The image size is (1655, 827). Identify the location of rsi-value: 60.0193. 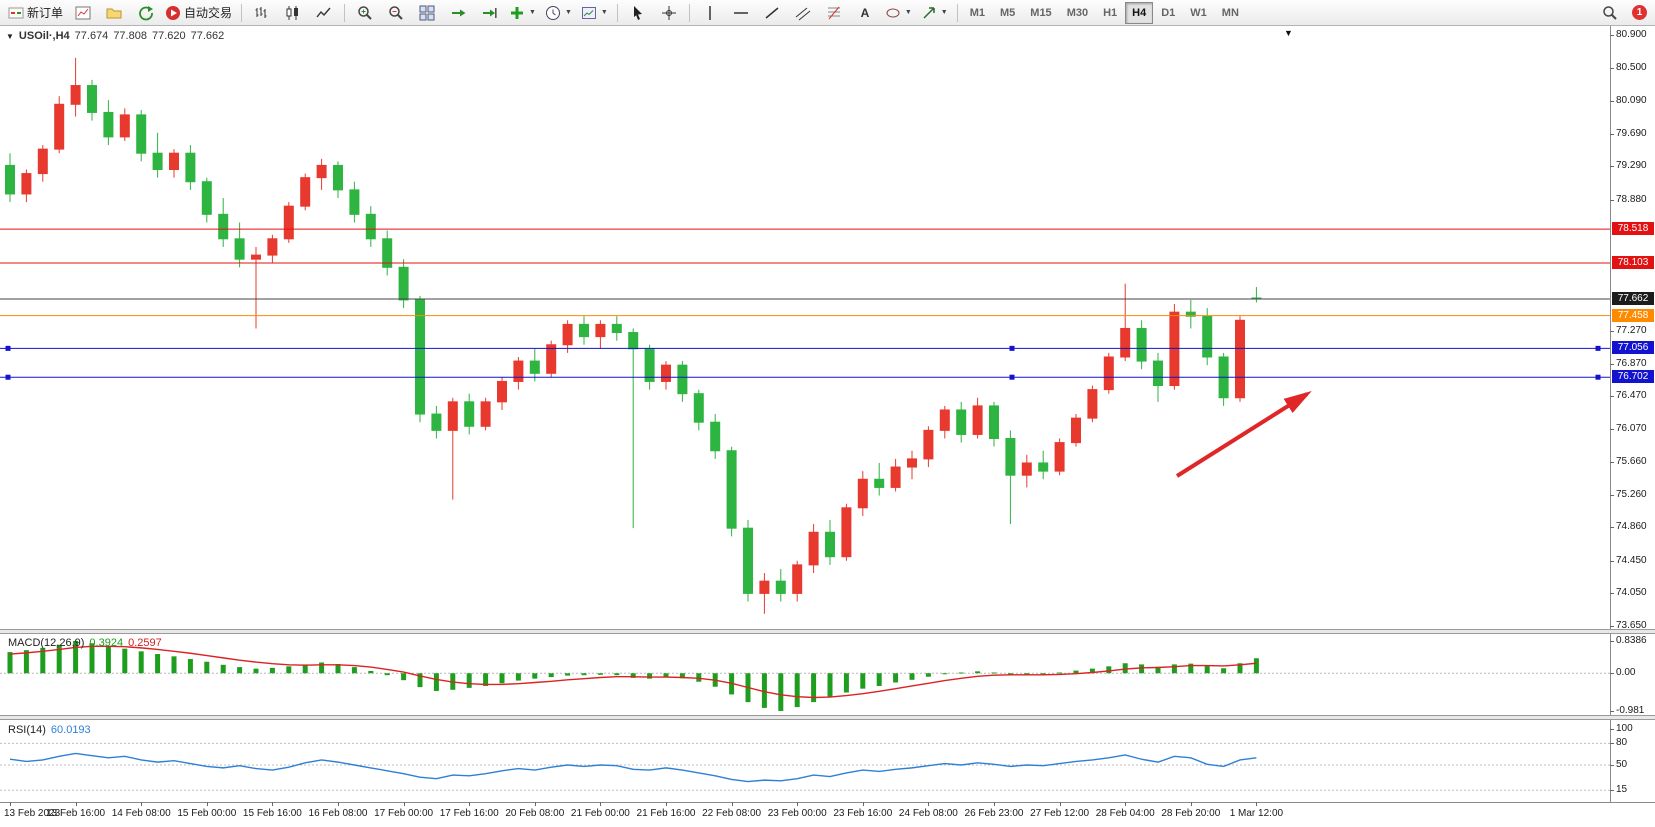
(70, 730).